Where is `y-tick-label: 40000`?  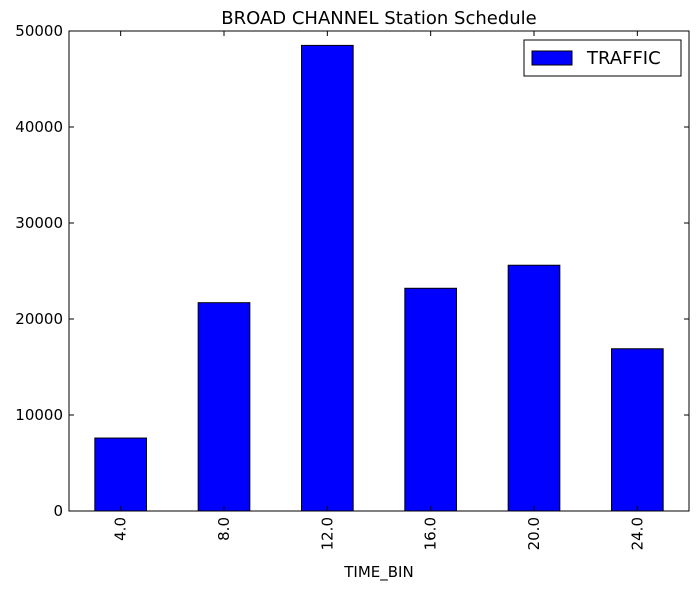 y-tick-label: 40000 is located at coordinates (39, 127).